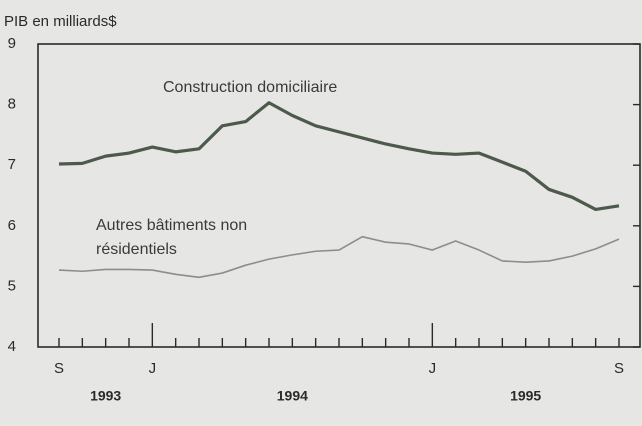  What do you see at coordinates (250, 87) in the screenshot?
I see `series-label: Construction domiciliaire` at bounding box center [250, 87].